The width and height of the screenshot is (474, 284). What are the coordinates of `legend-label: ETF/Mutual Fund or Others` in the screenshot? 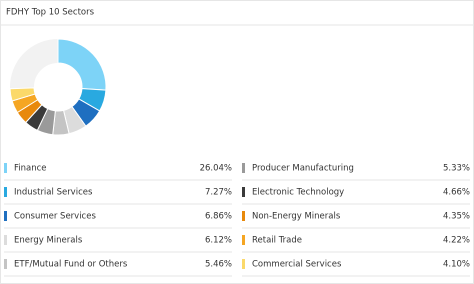 It's located at (71, 265).